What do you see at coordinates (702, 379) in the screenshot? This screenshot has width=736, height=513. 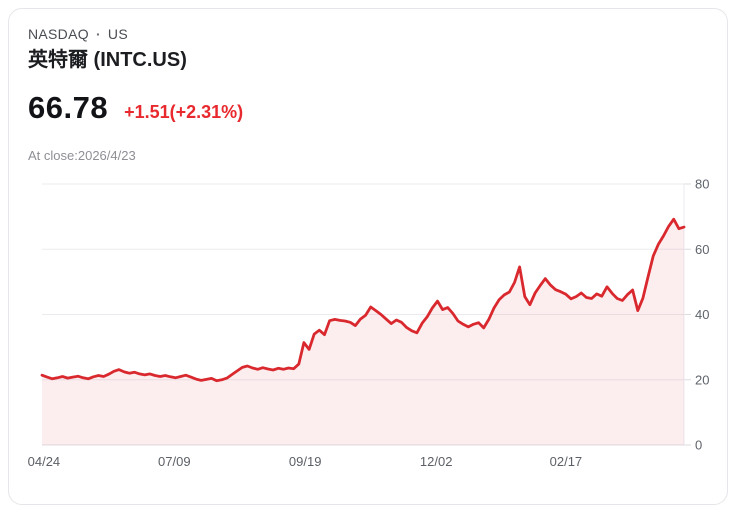 I see `y-axis-label-20: 20` at bounding box center [702, 379].